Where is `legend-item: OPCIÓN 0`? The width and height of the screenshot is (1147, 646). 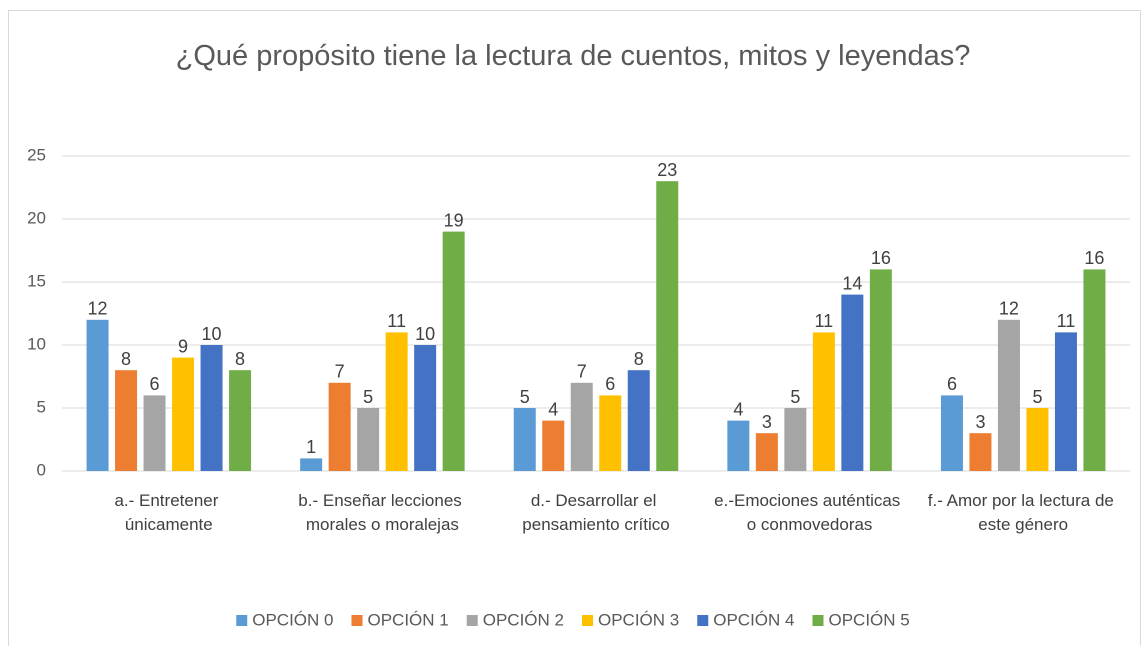 legend-item: OPCIÓN 0 is located at coordinates (285, 619).